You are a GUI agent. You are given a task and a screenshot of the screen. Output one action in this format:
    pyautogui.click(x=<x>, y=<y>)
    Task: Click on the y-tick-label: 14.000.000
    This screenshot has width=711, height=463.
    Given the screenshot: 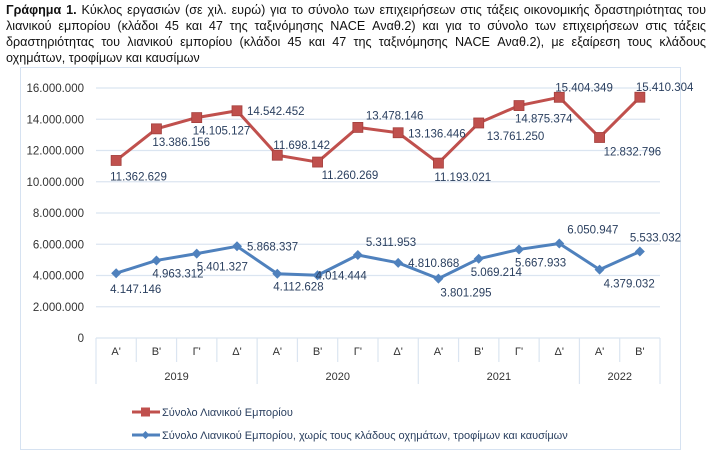 What is the action you would take?
    pyautogui.click(x=55, y=120)
    